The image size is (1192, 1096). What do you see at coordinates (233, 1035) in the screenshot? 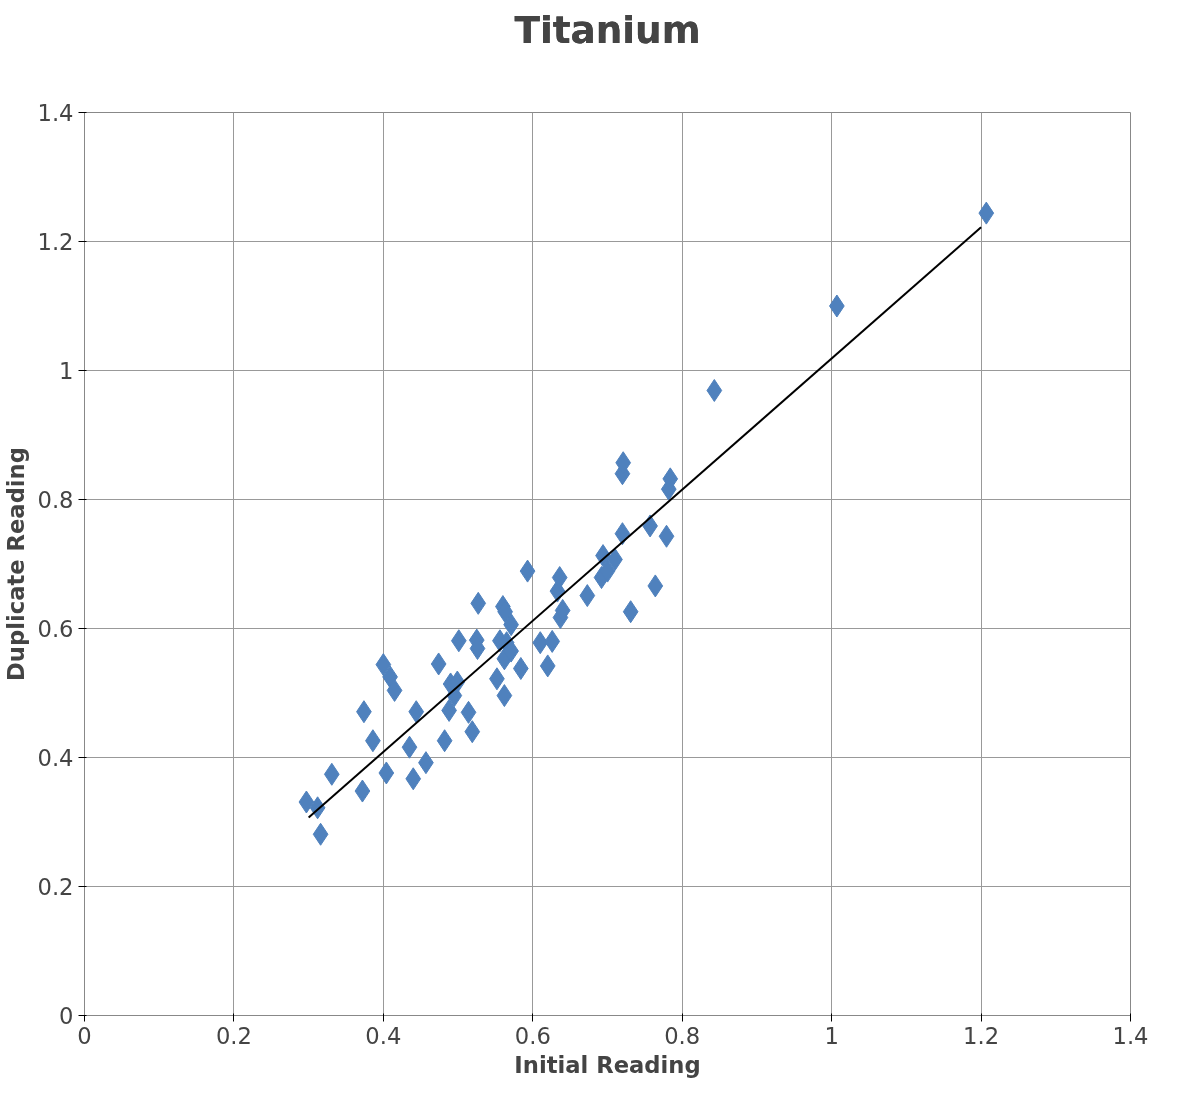
I see `x-tick-label: 0.2` at bounding box center [233, 1035].